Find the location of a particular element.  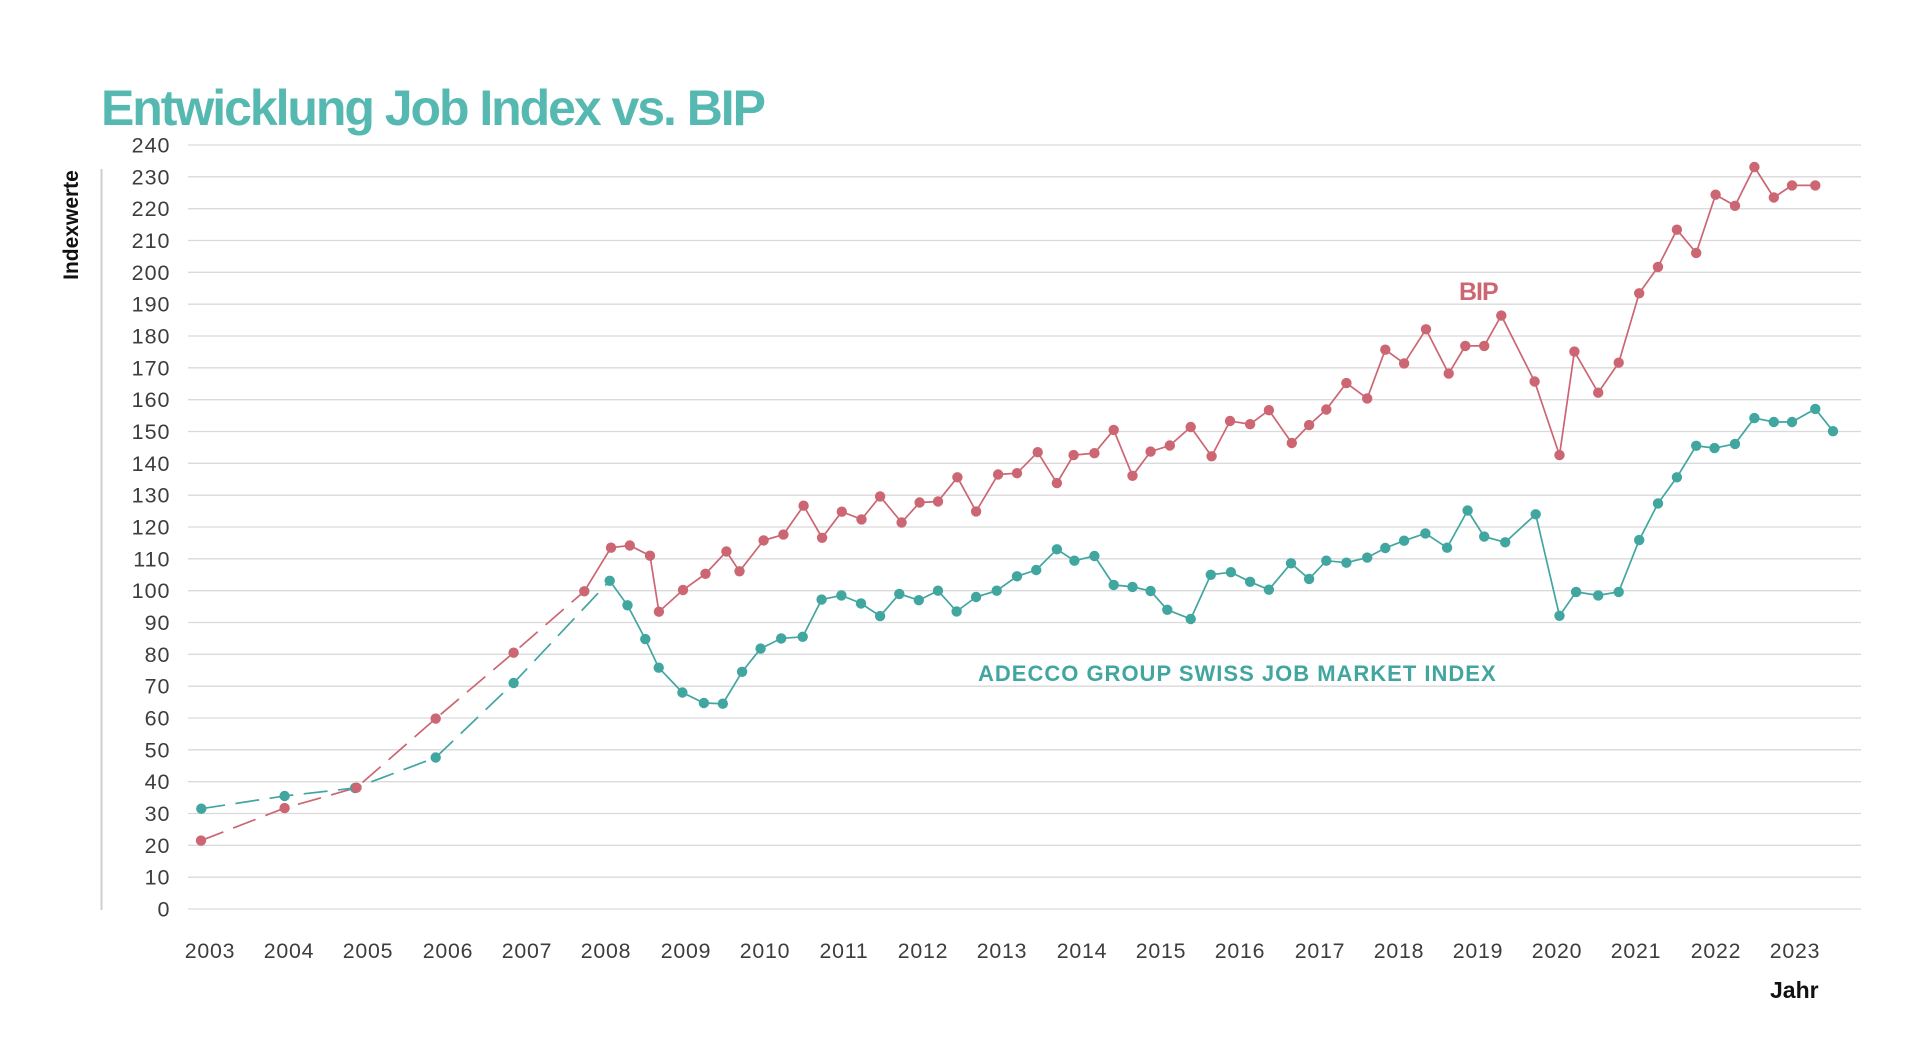

svg-text: BIP is located at coordinates (1478, 292).